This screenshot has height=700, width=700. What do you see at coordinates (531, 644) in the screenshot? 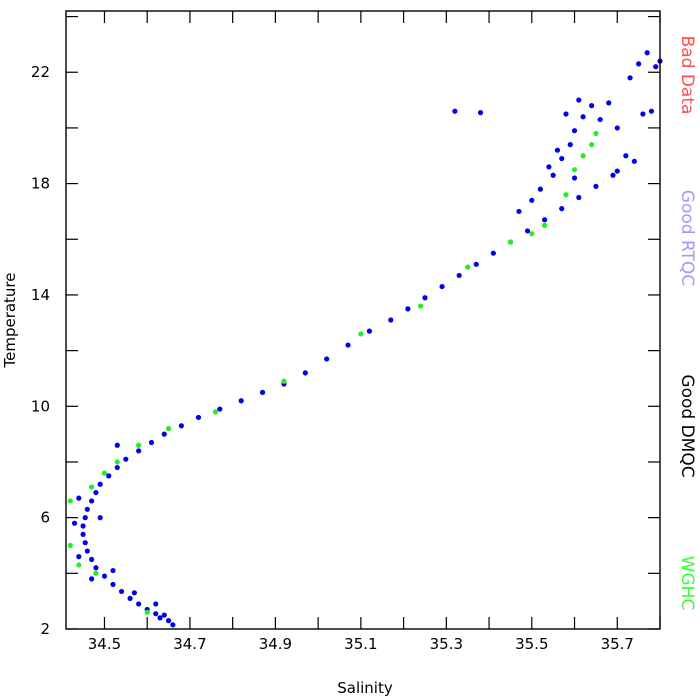
I see `x-tick-label: 35.5` at bounding box center [531, 644].